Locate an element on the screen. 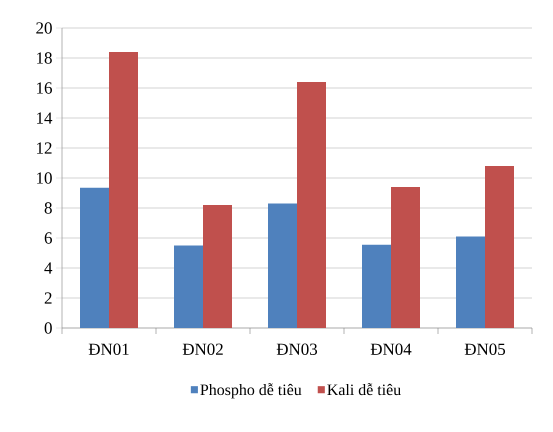 The height and width of the screenshot is (432, 553). x-tick-label: ĐN03 is located at coordinates (297, 349).